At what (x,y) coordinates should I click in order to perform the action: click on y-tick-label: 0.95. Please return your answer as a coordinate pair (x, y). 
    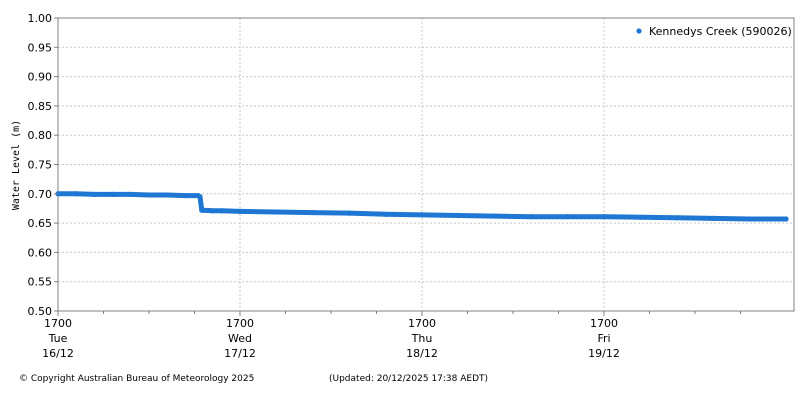
    Looking at the image, I should click on (40, 47).